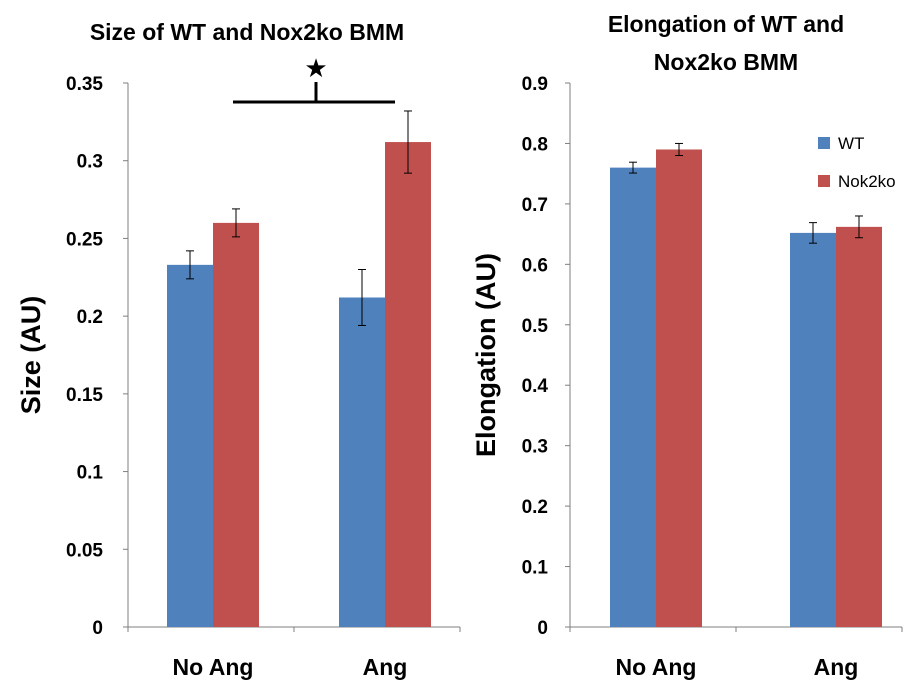 This screenshot has height=686, width=913. Describe the element at coordinates (31, 355) in the screenshot. I see `y-axis-label: Size (AU)` at that location.